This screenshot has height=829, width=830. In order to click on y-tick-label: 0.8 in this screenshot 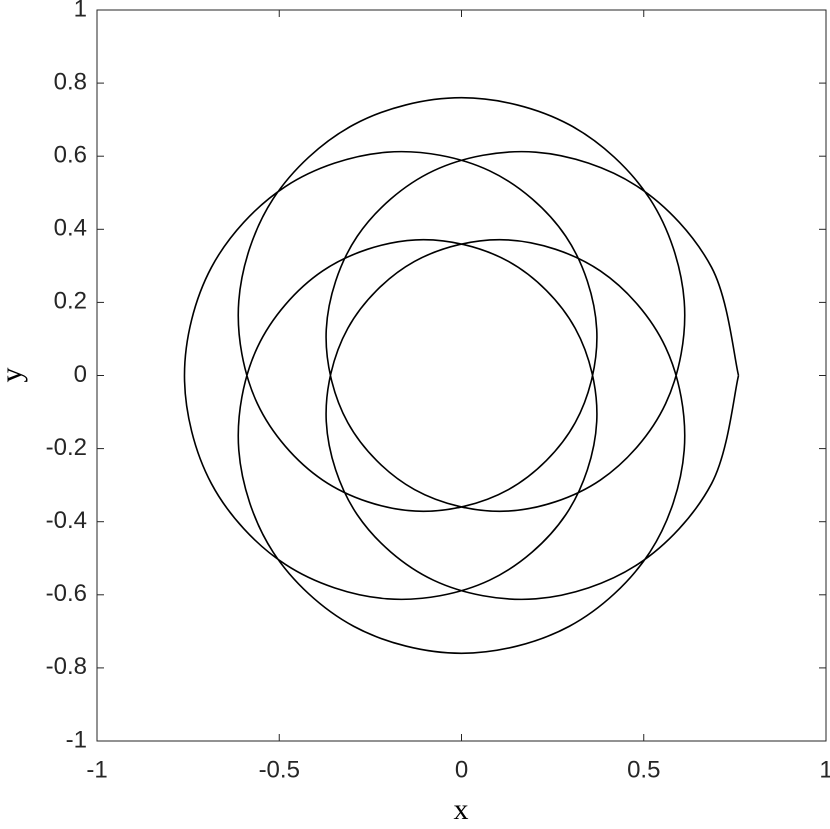, I will do `click(70, 81)`.